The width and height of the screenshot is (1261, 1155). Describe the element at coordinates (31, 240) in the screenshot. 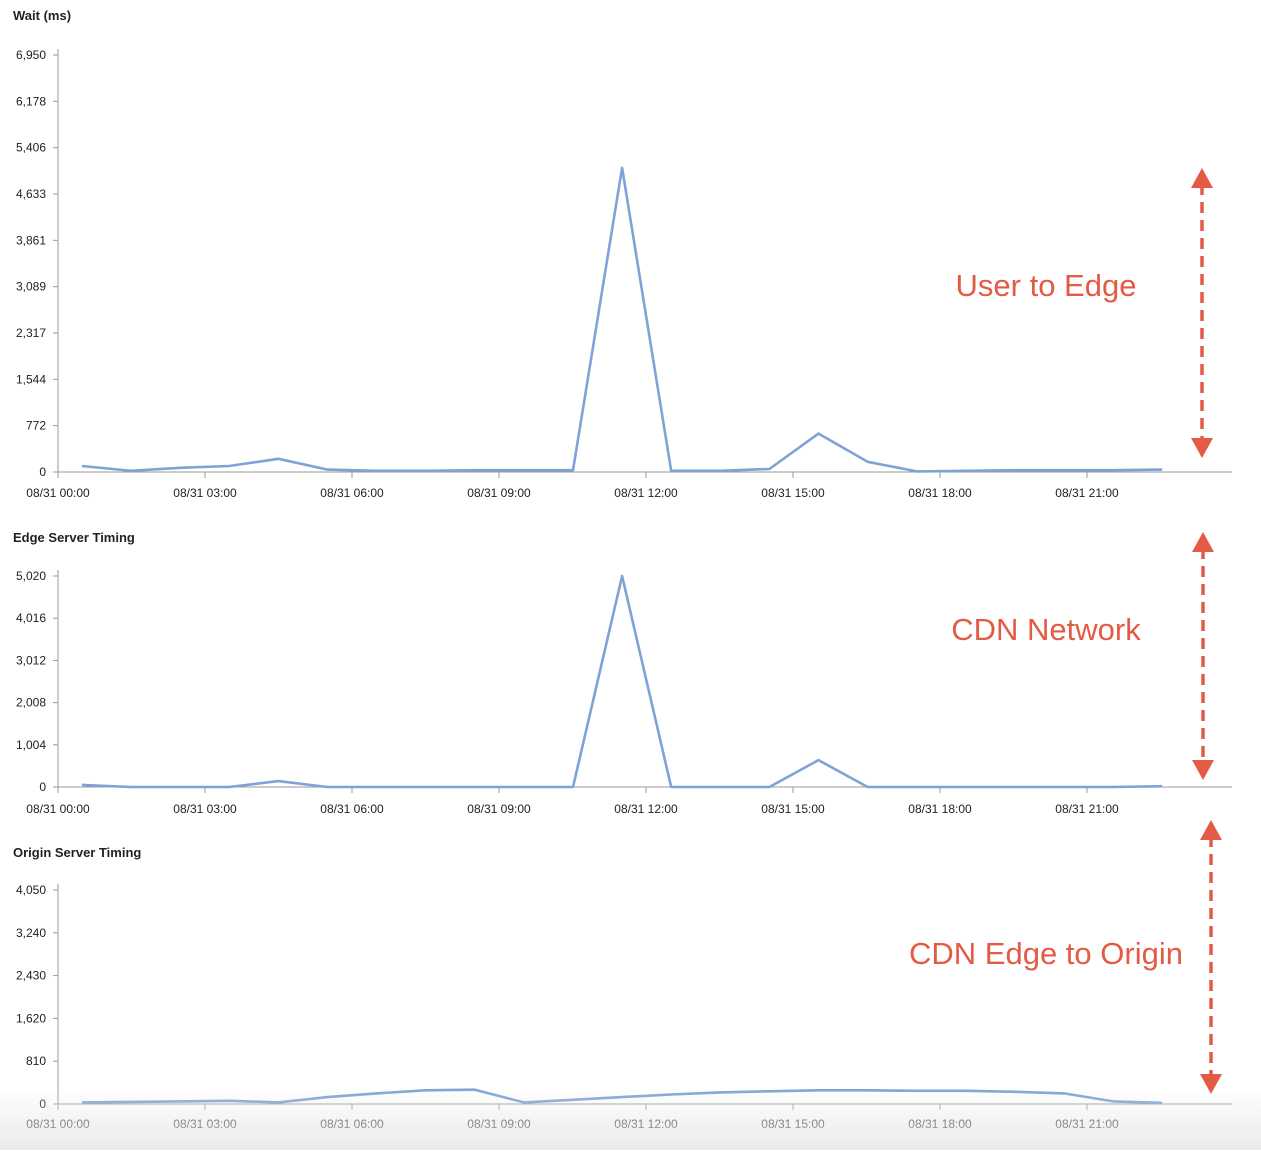

I see `y-tick-label: 3,861` at that location.